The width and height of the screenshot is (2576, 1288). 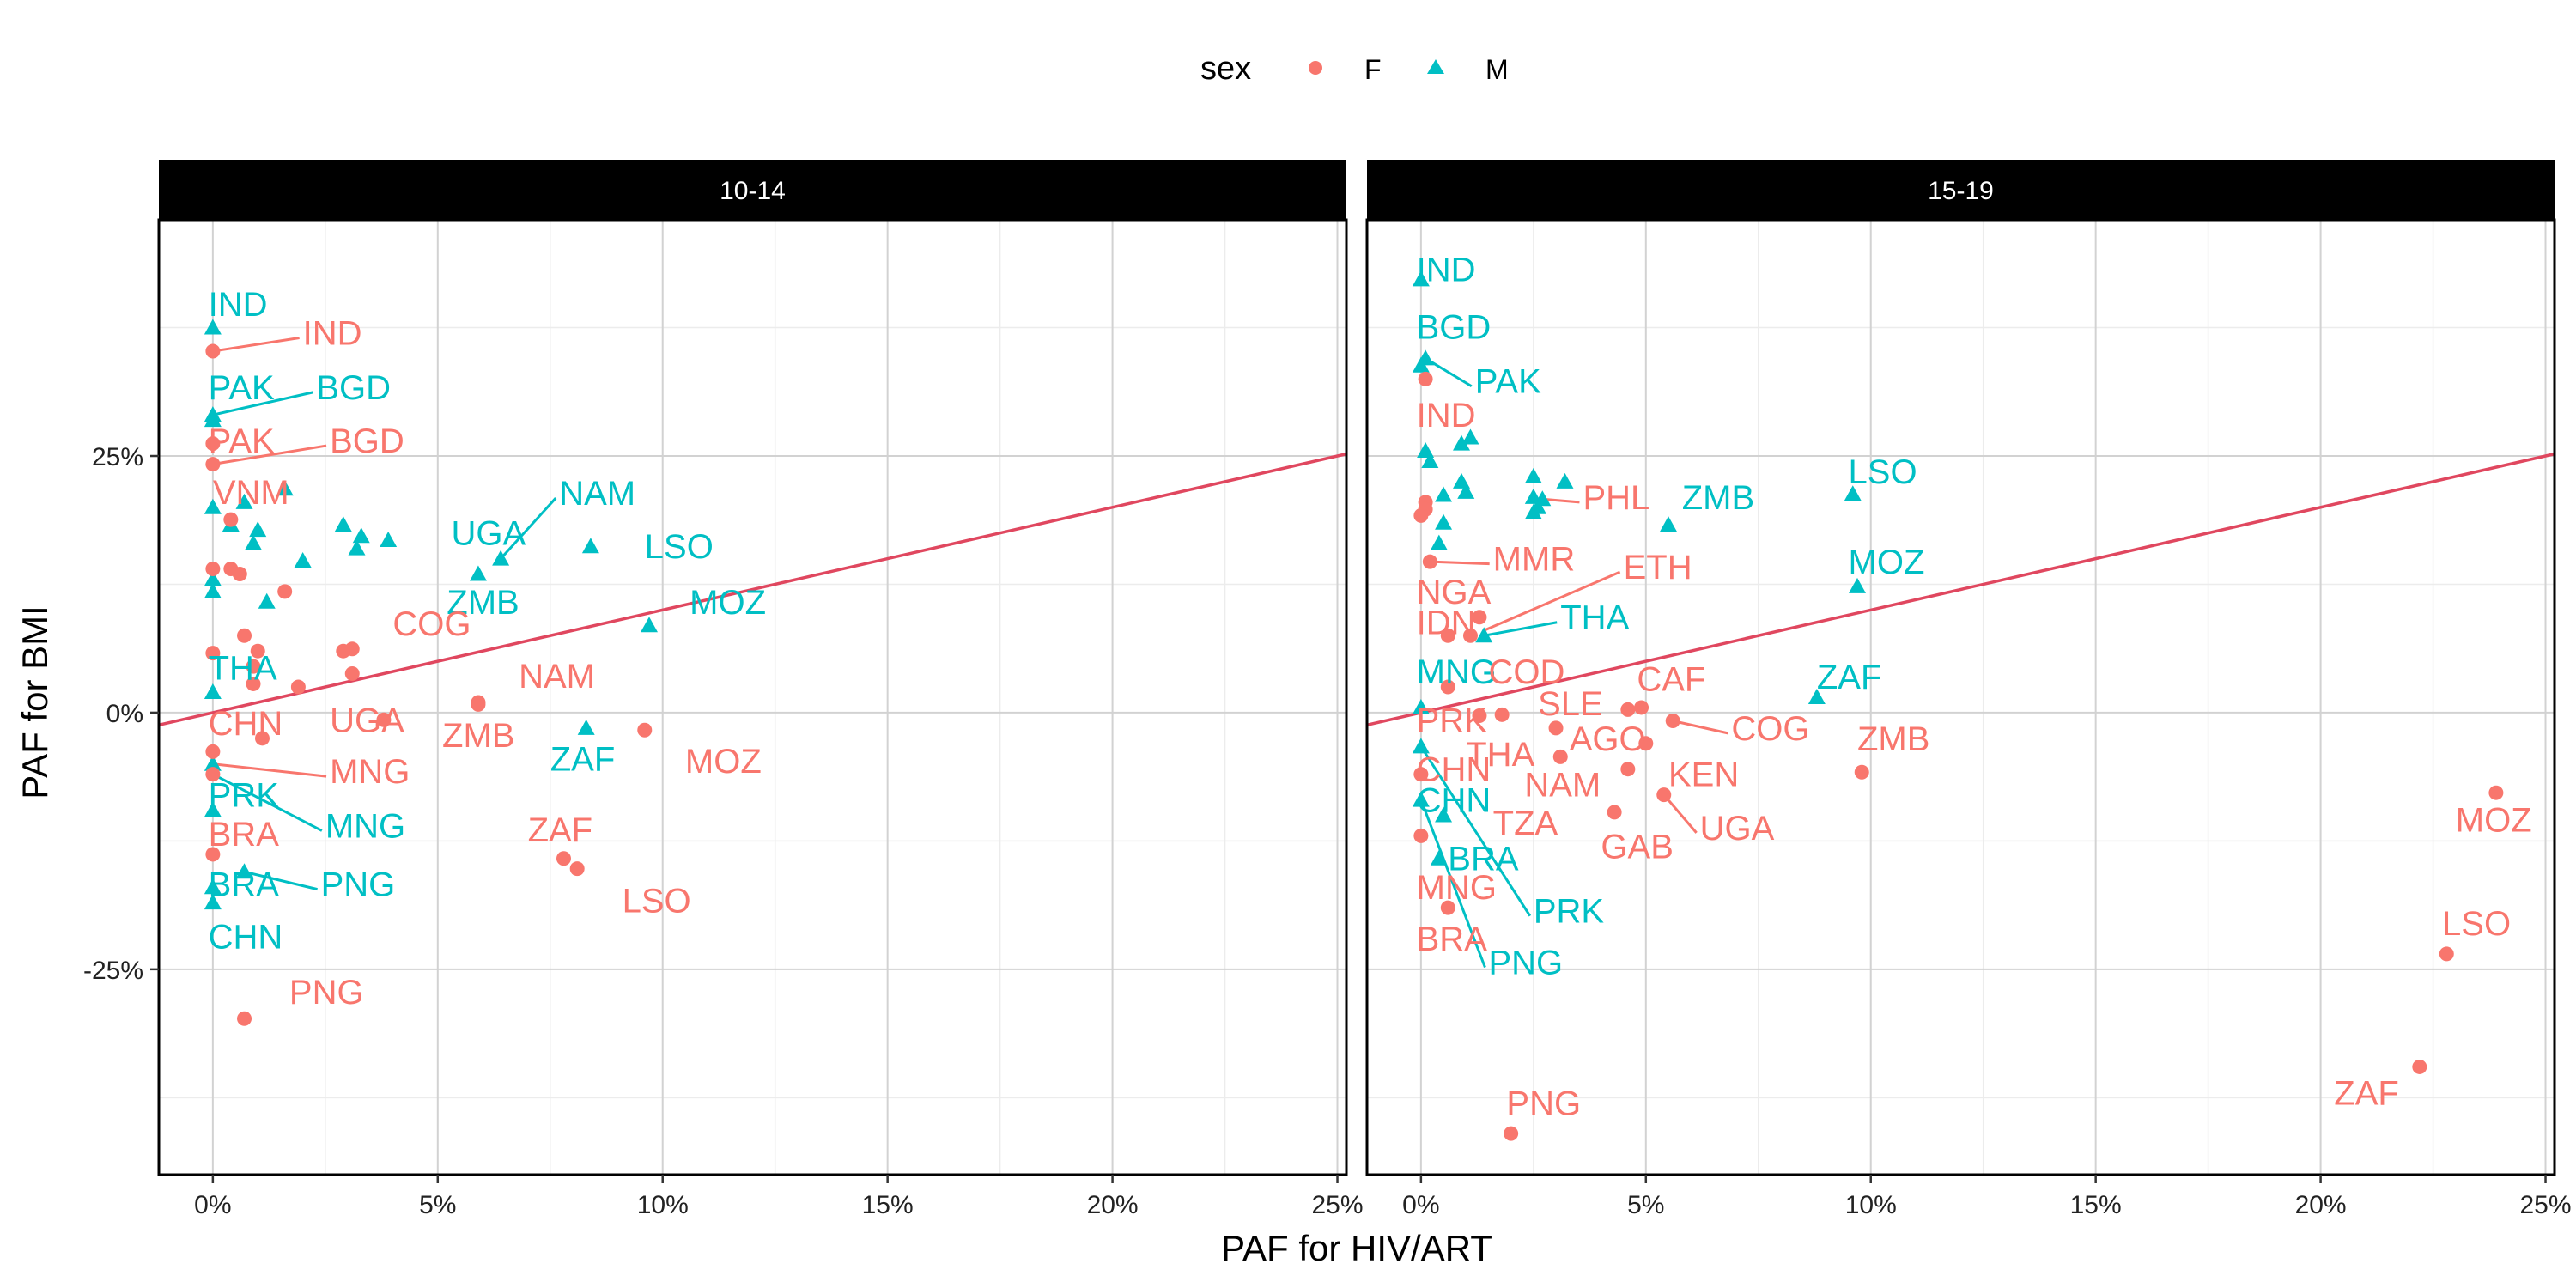 What do you see at coordinates (1354, 69) in the screenshot?
I see `legend: sex F M` at bounding box center [1354, 69].